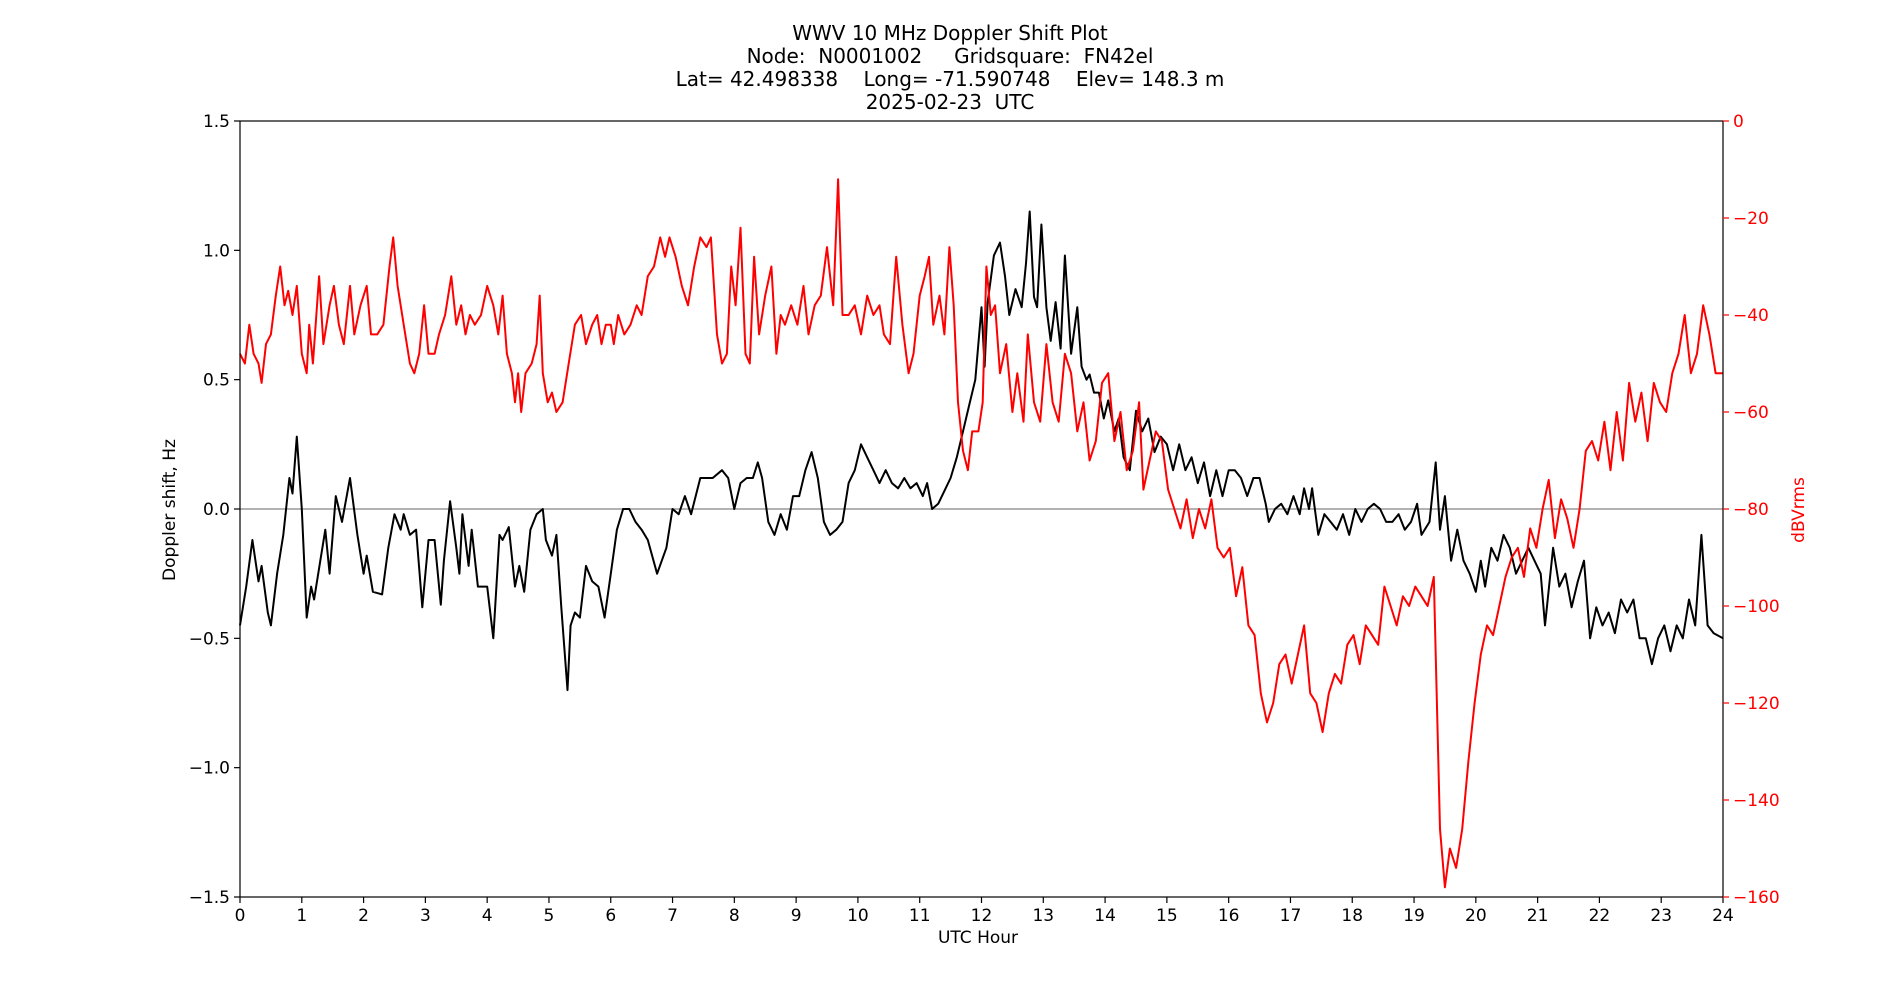  What do you see at coordinates (170, 510) in the screenshot?
I see `y-axis-label: Doppler shift, Hz` at bounding box center [170, 510].